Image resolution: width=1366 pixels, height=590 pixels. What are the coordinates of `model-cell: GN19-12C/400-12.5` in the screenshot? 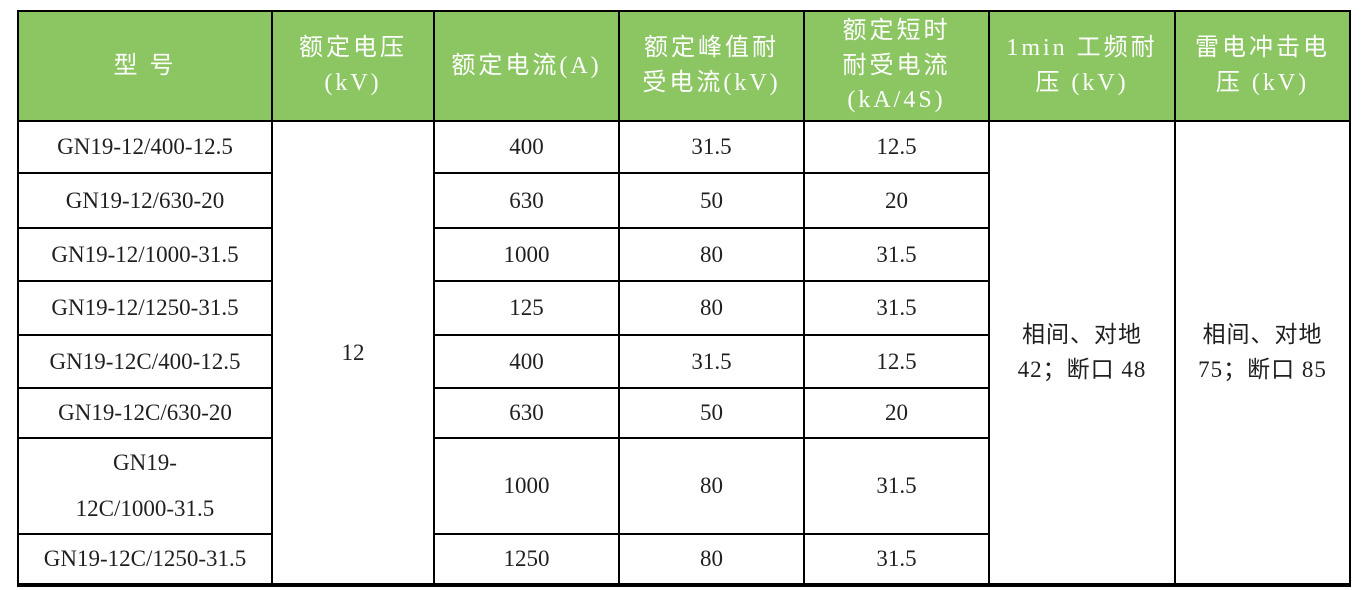 It's located at (145, 361).